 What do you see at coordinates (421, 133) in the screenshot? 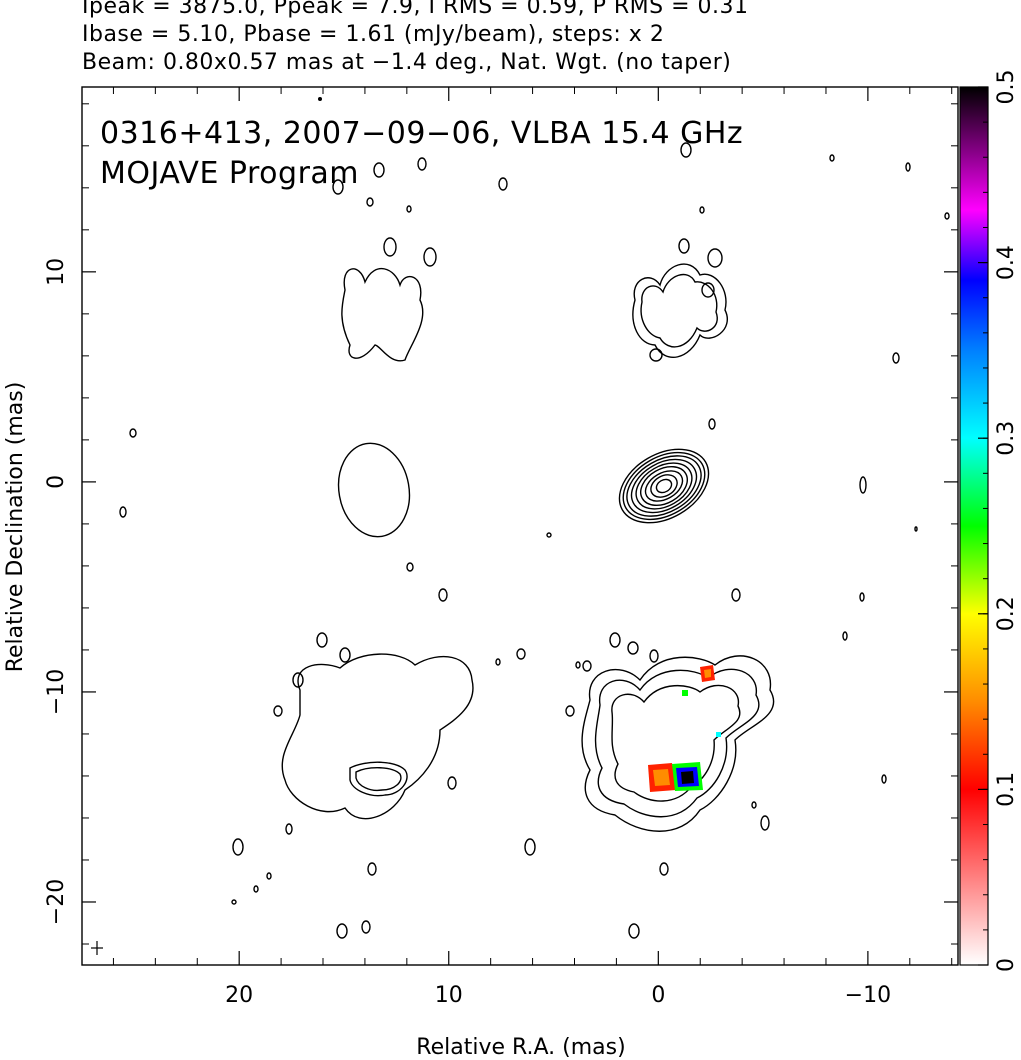
I see `plot-title: 0316+413, 2007−09−06, VLBA 15.4 GHz` at bounding box center [421, 133].